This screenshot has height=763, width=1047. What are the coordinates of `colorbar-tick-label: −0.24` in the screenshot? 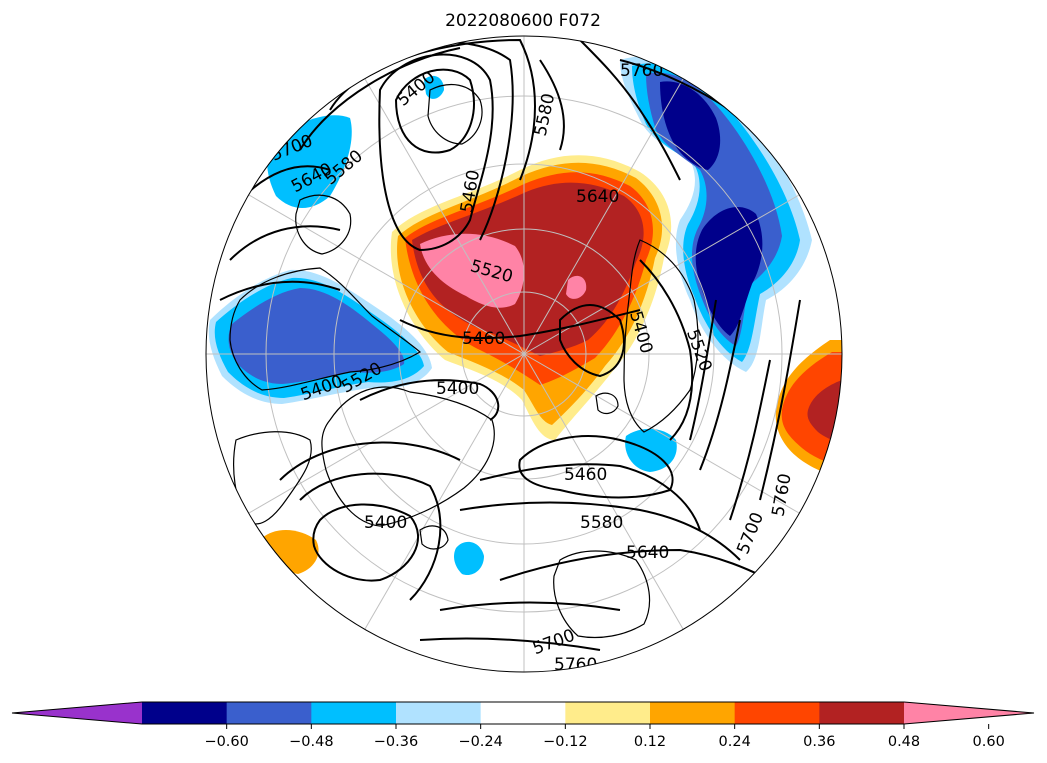 It's located at (480, 742).